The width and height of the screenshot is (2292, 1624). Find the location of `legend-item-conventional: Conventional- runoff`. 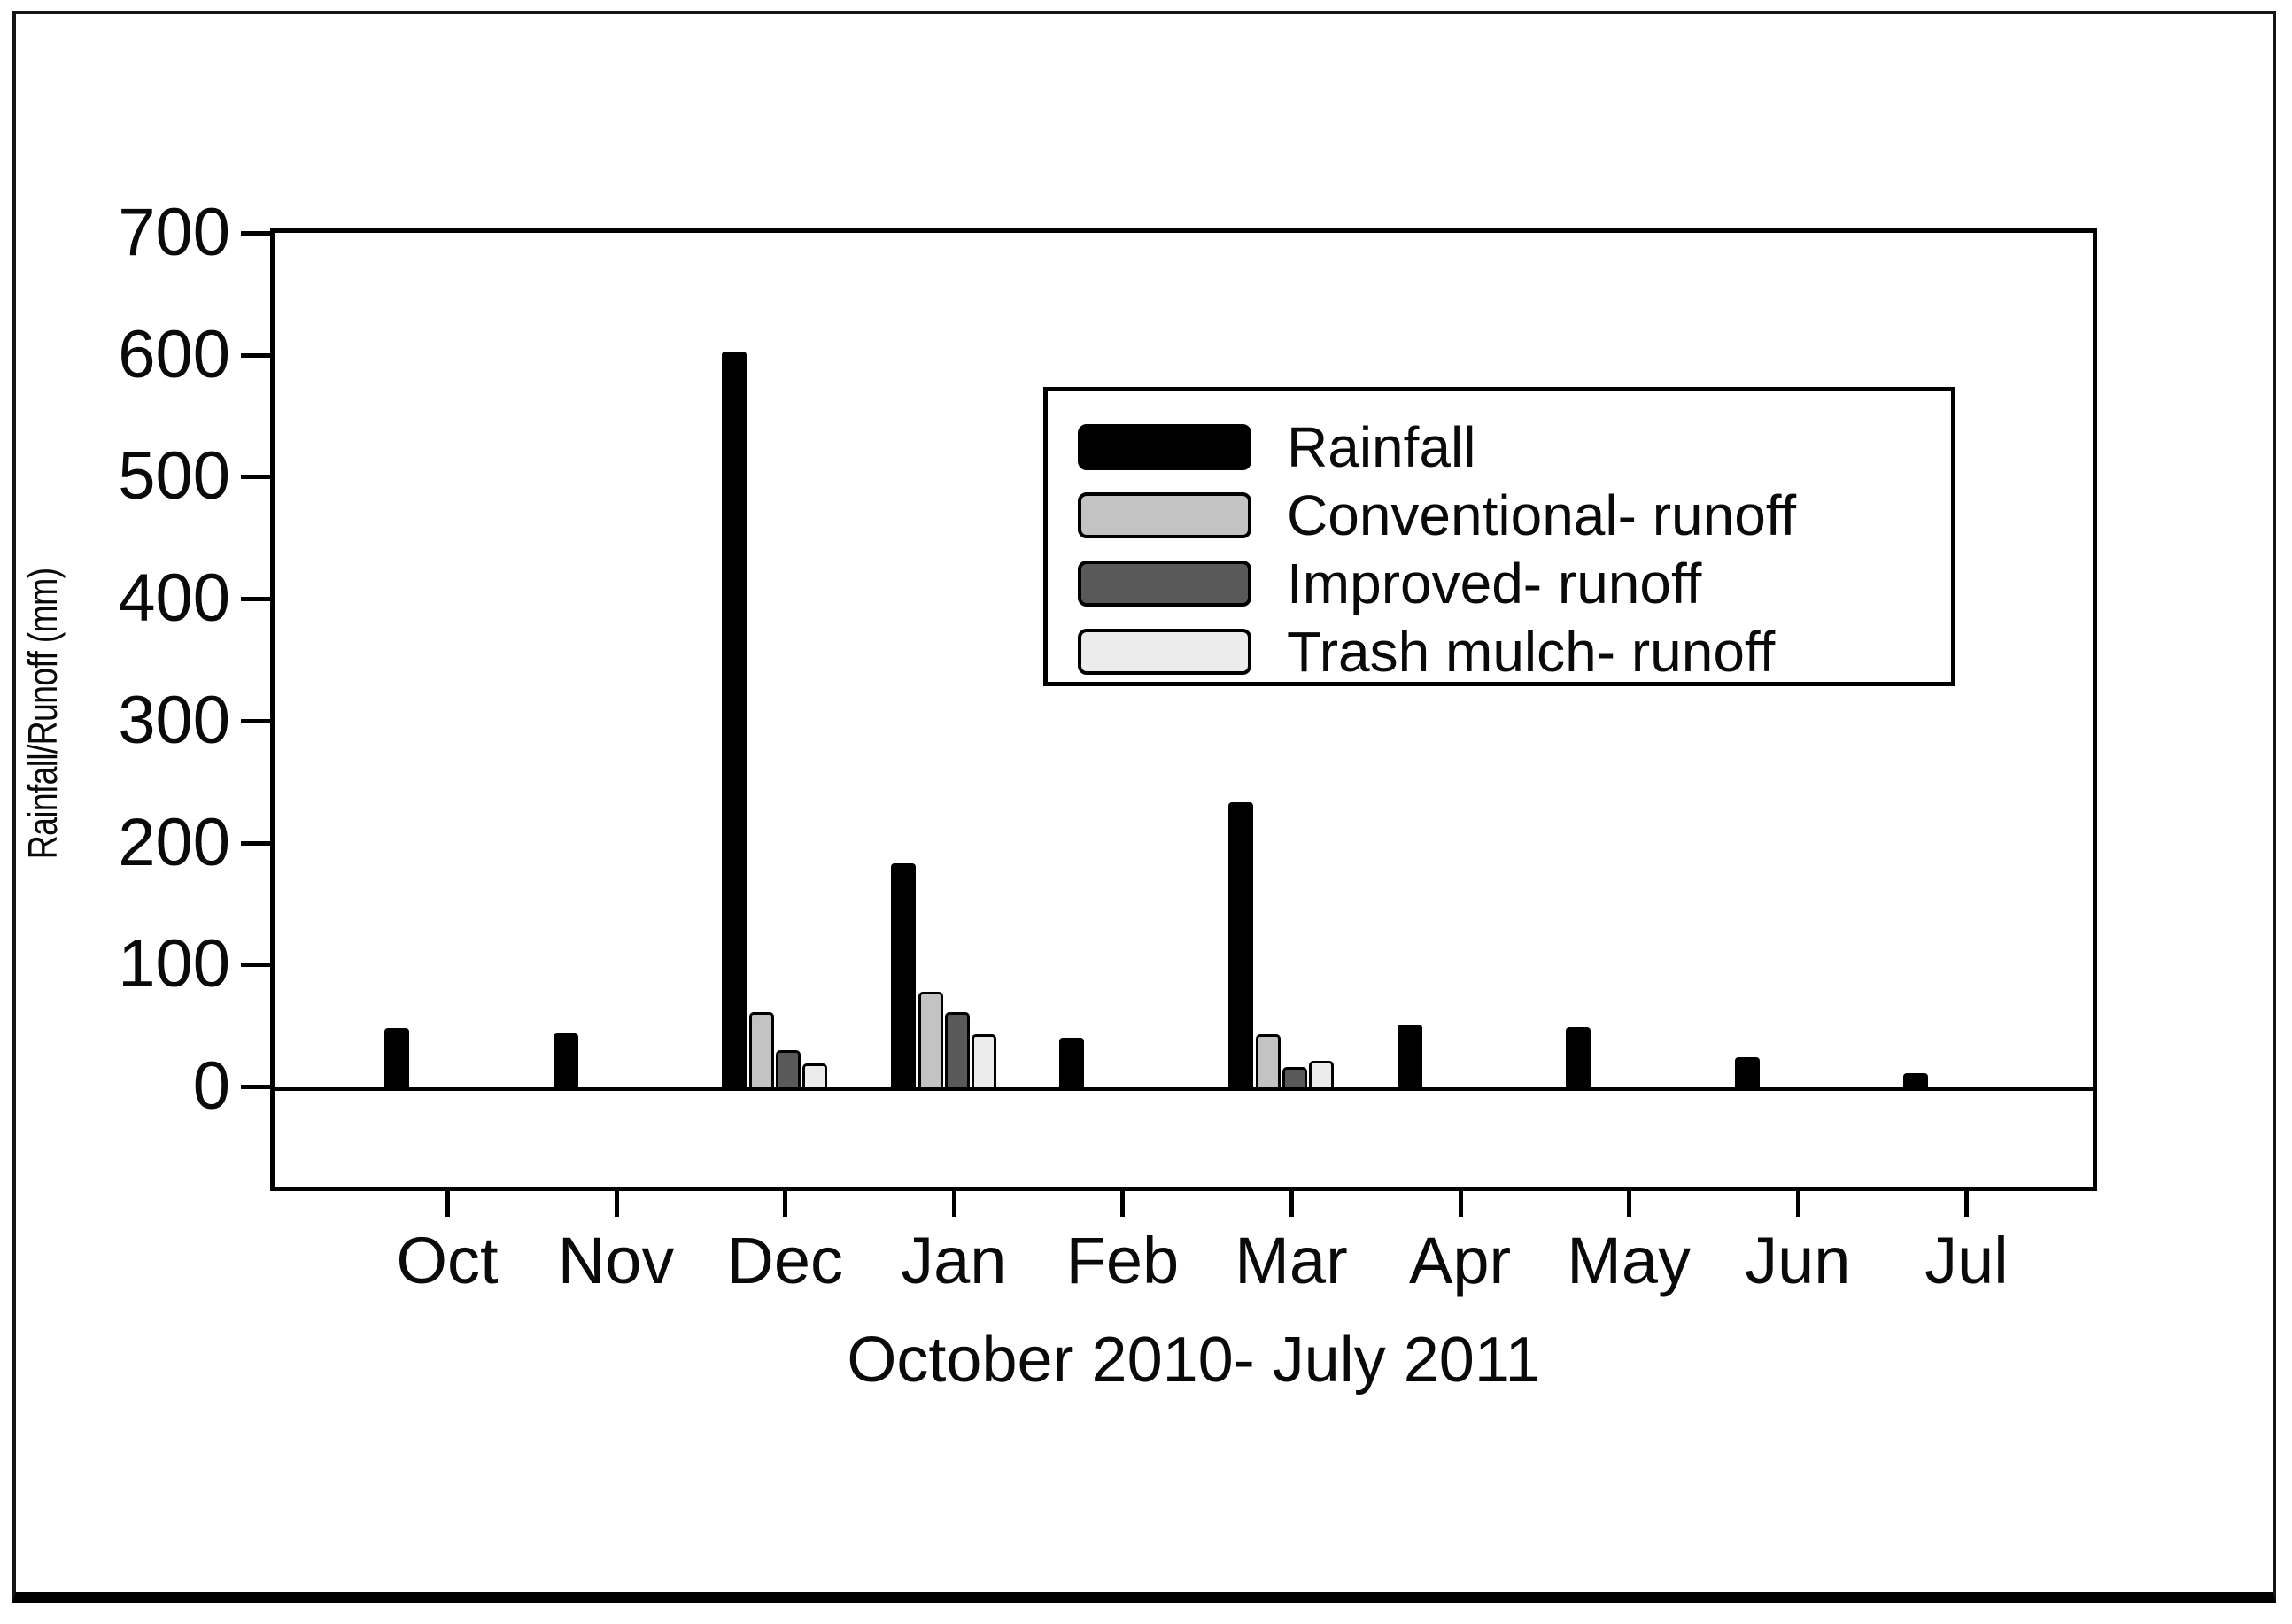

legend-item-conventional: Conventional- runoff is located at coordinates (1514, 515).